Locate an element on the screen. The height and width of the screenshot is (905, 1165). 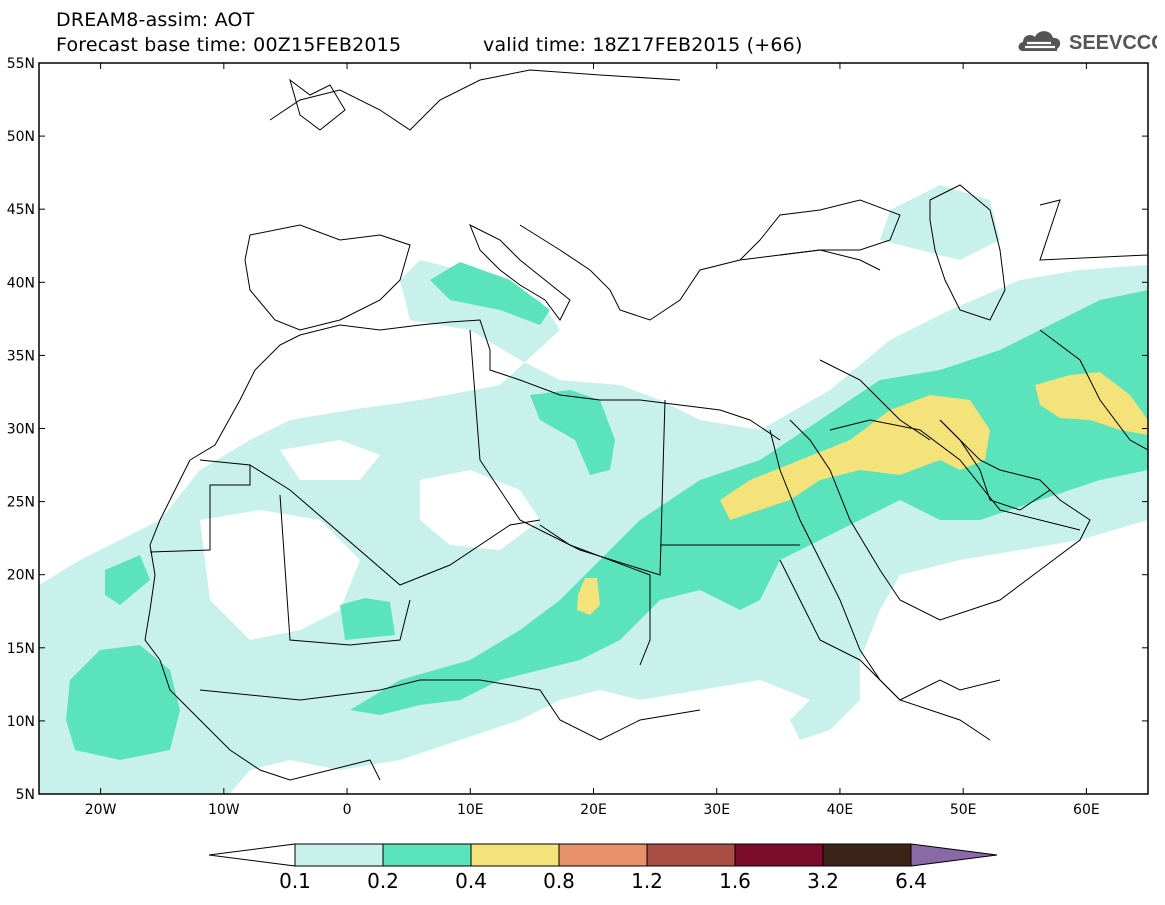
lat-tick-label: 40N is located at coordinates (21, 283).